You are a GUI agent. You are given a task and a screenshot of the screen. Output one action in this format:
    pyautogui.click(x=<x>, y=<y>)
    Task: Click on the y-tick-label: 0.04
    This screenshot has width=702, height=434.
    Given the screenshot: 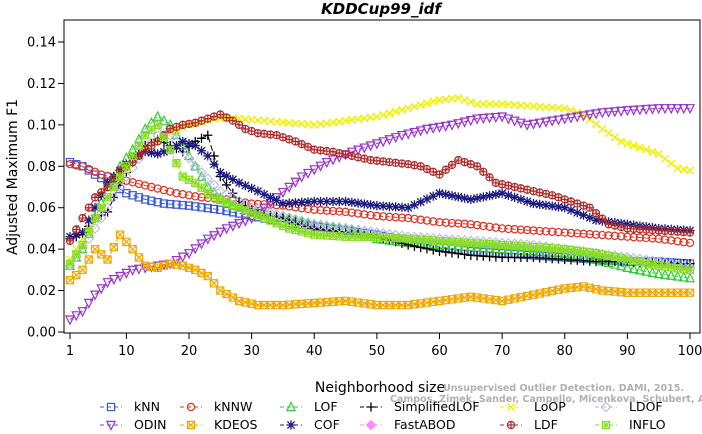 What is the action you would take?
    pyautogui.click(x=41, y=250)
    